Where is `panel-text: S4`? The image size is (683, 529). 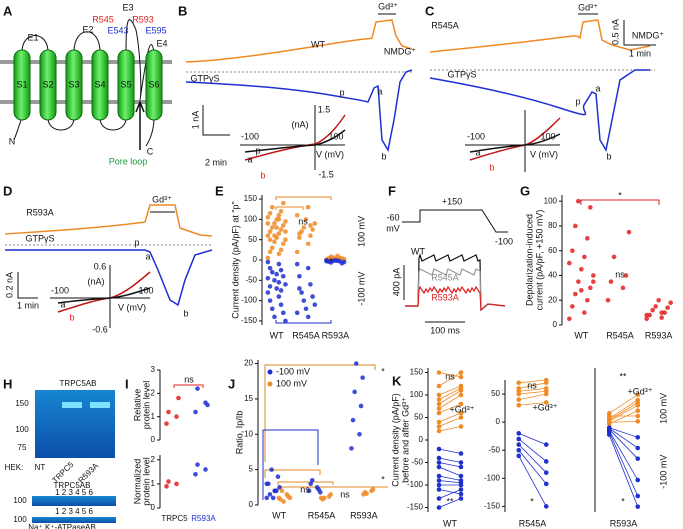 panel-text: S4 is located at coordinates (99, 84).